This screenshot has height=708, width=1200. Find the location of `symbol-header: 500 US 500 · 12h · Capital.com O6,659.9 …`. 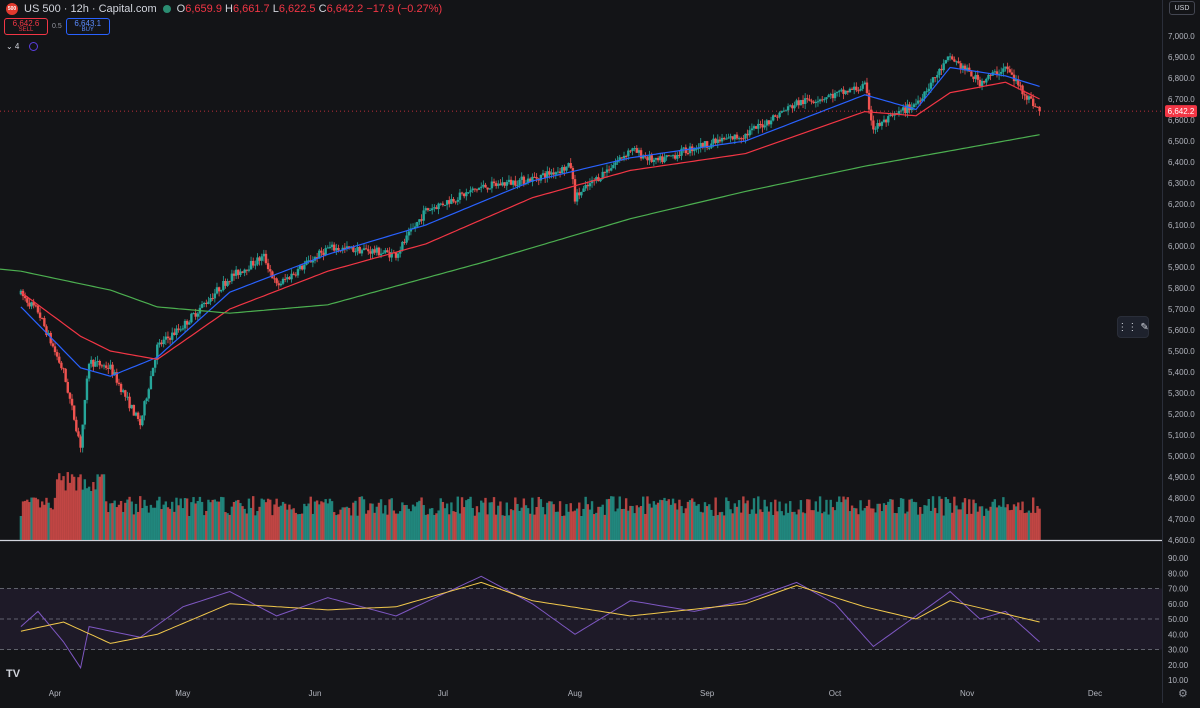

symbol-header: 500 US 500 · 12h · Capital.com O6,659.9 … is located at coordinates (224, 9).